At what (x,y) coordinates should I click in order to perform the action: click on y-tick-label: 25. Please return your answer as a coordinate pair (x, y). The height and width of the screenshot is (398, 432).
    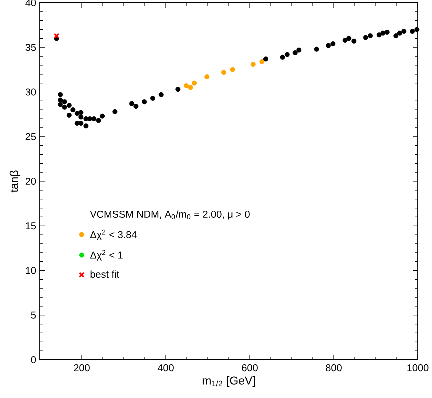
    Looking at the image, I should click on (31, 136).